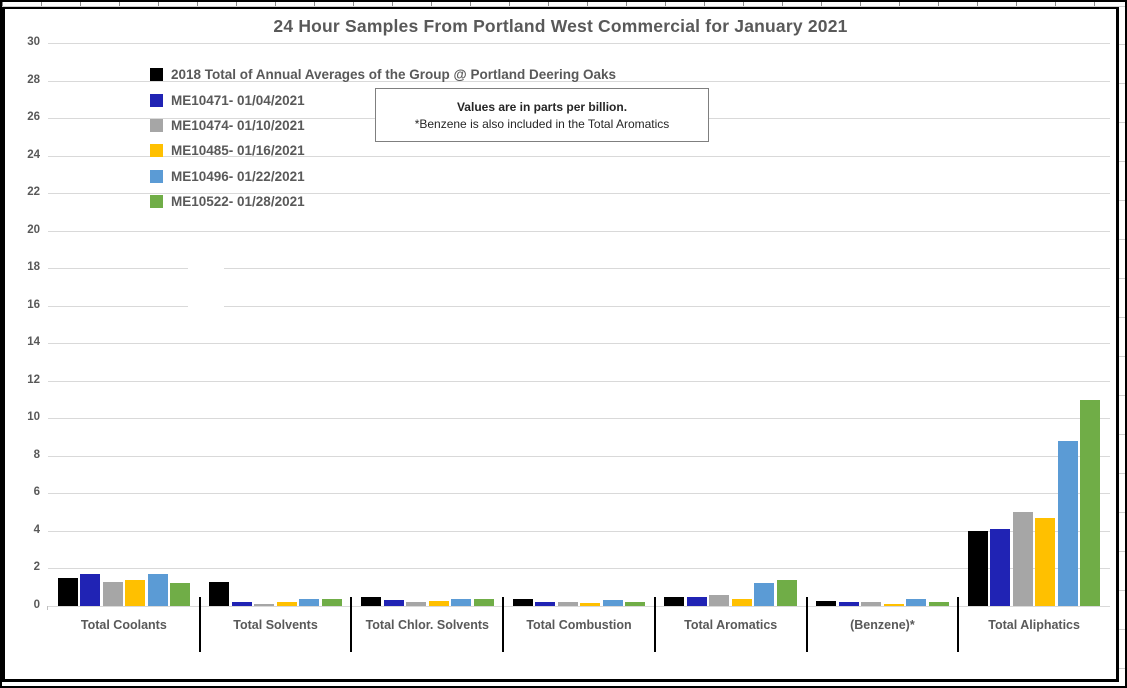 Image resolution: width=1127 pixels, height=688 pixels. I want to click on legend-item: ME10496- 01/22/2021, so click(383, 176).